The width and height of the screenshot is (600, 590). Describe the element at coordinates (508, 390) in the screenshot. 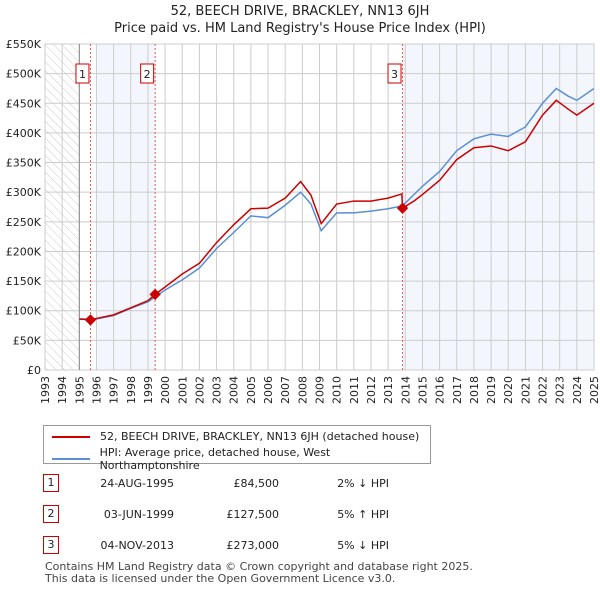

I see `x-tick-label: 2020` at that location.